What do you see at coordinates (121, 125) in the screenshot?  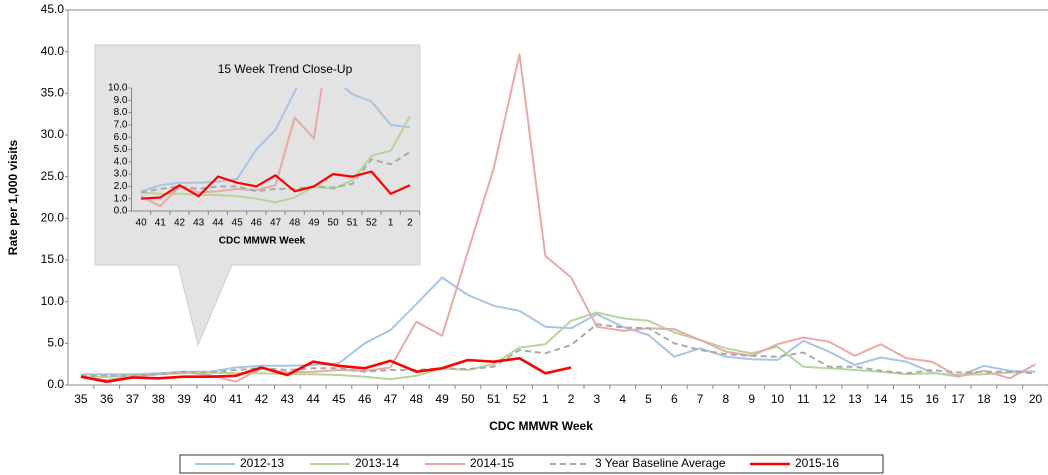 I see `y-tick-label: 7.0` at bounding box center [121, 125].